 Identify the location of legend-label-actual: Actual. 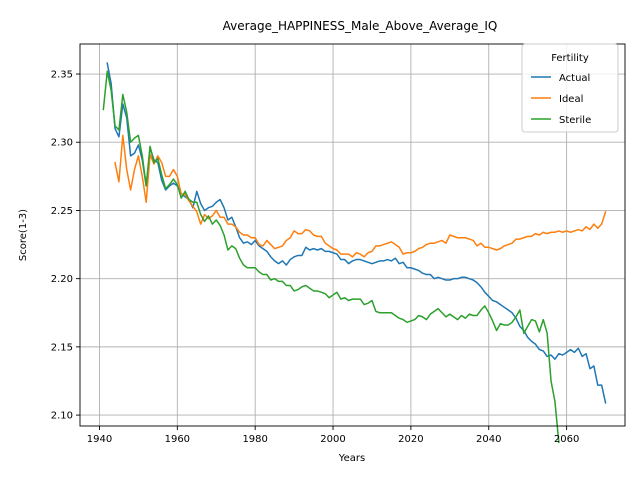
(574, 78).